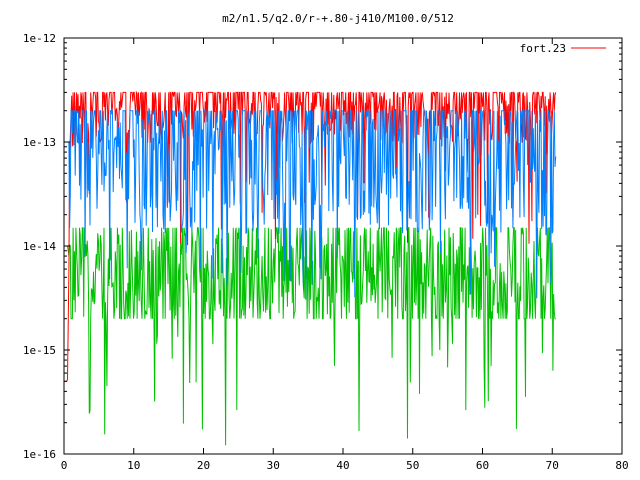 The height and width of the screenshot is (480, 640). I want to click on chart-title: m2/n1.5/q2.0/r-+.80-j410/M100.0/512, so click(338, 18).